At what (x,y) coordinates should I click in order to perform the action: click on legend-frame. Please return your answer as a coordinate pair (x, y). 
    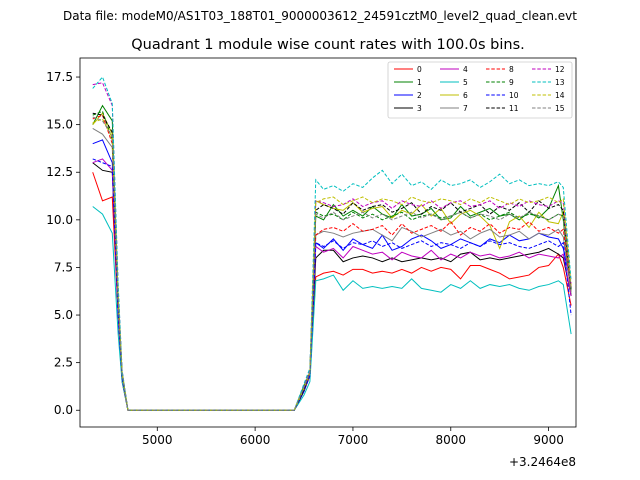
    Looking at the image, I should click on (480, 90).